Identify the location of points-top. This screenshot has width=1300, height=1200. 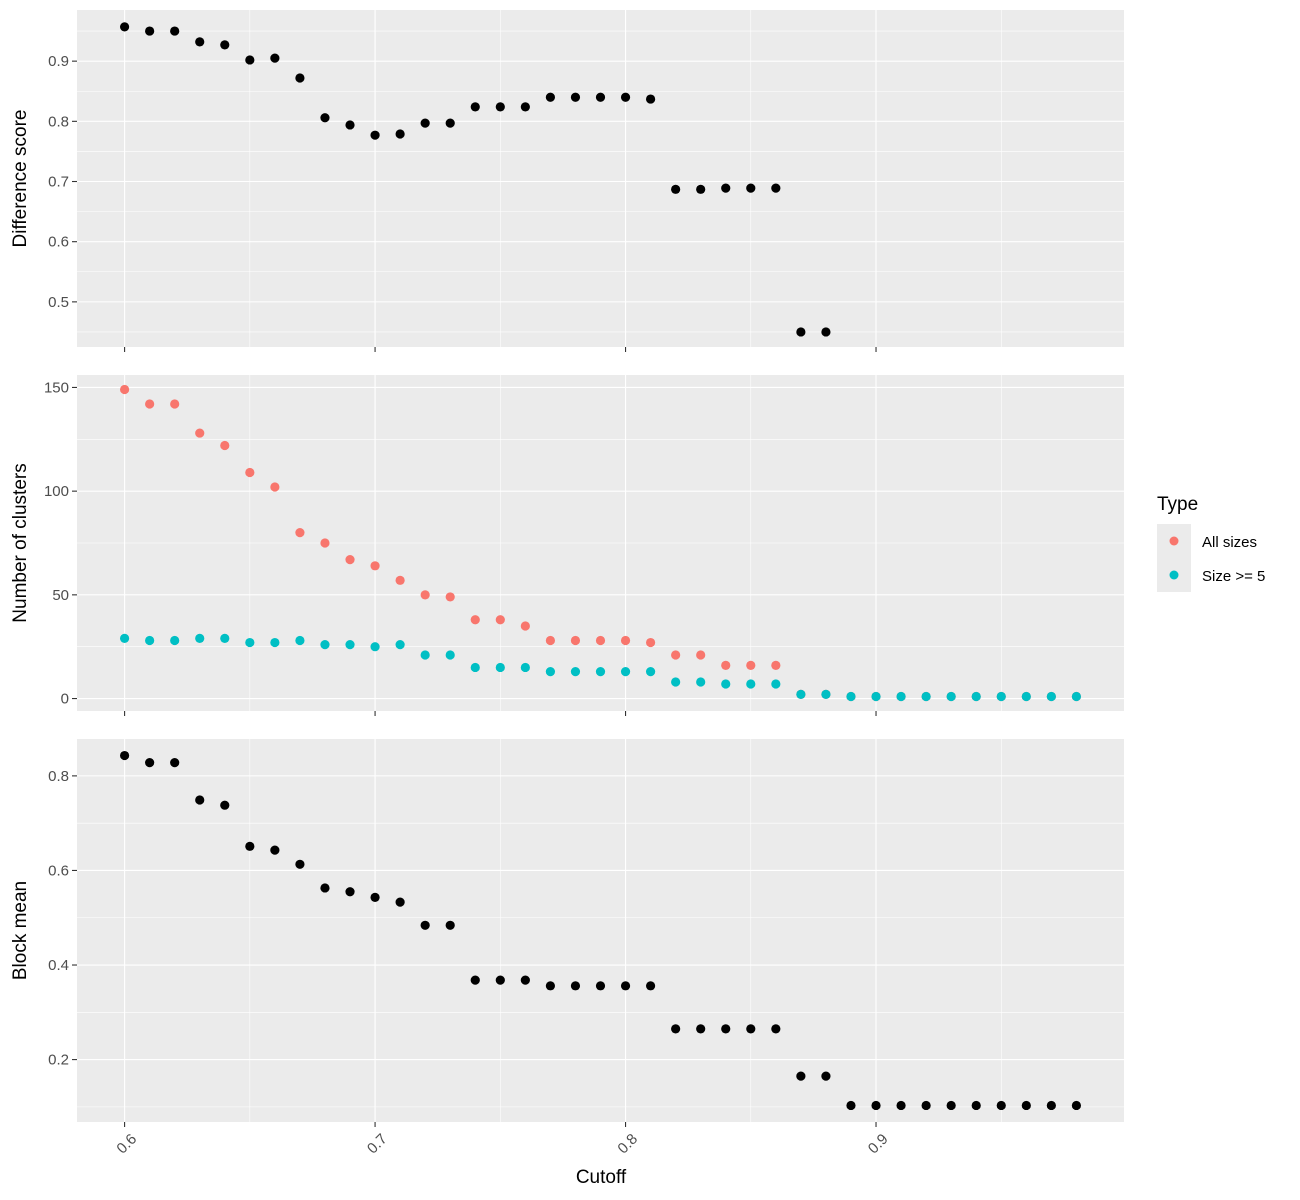
(475, 179).